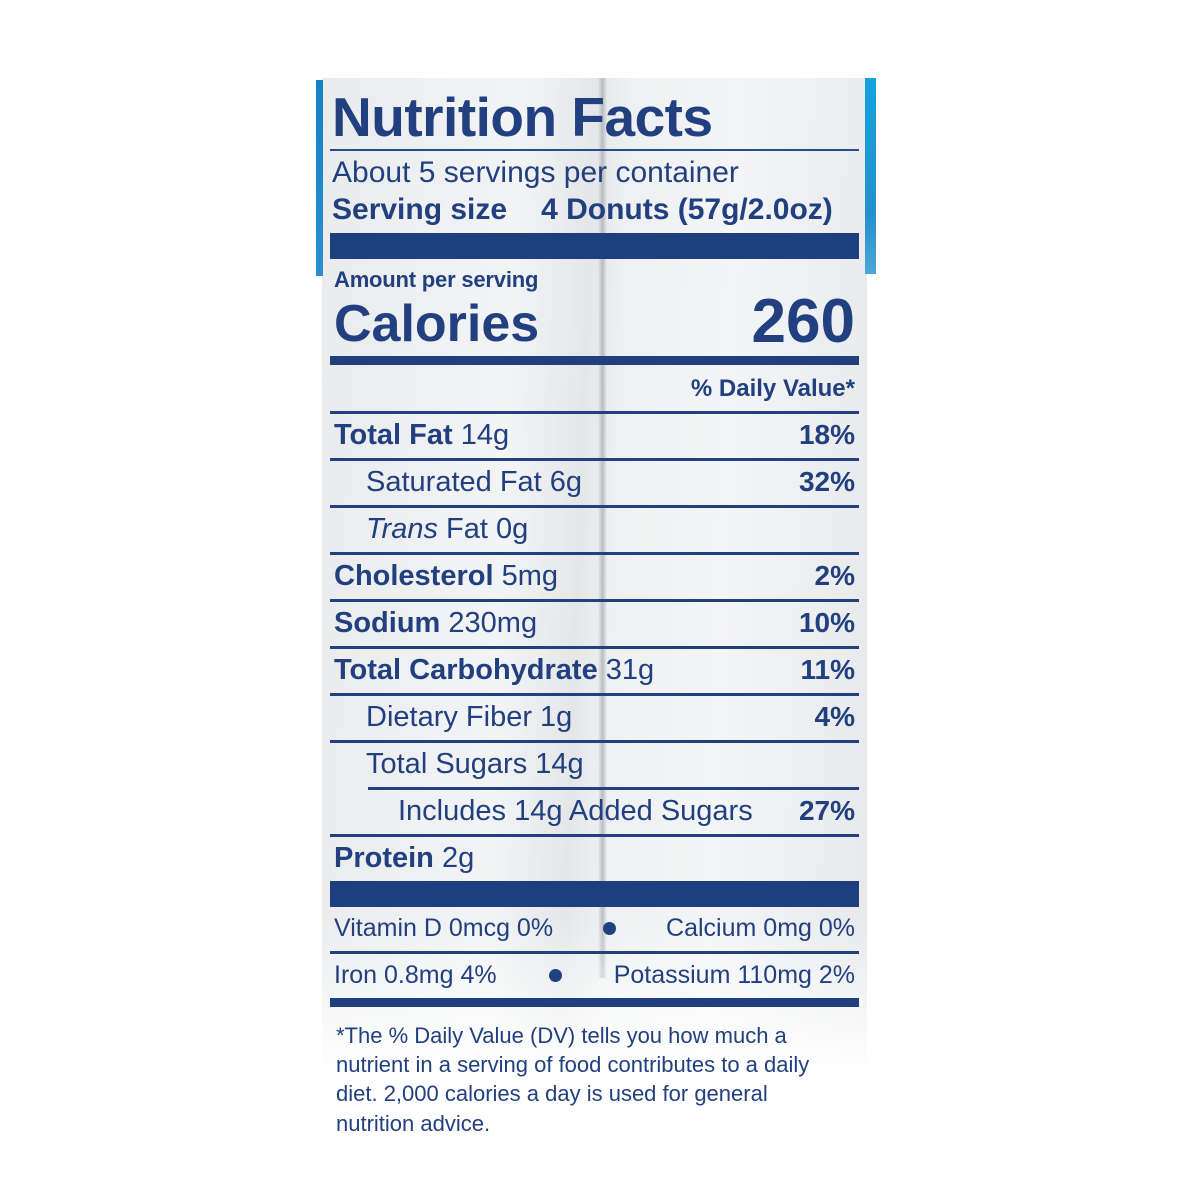 The image size is (1200, 1200). Describe the element at coordinates (687, 210) in the screenshot. I see `serving-size-value: 4 Donuts (57g/2.0oz)` at that location.